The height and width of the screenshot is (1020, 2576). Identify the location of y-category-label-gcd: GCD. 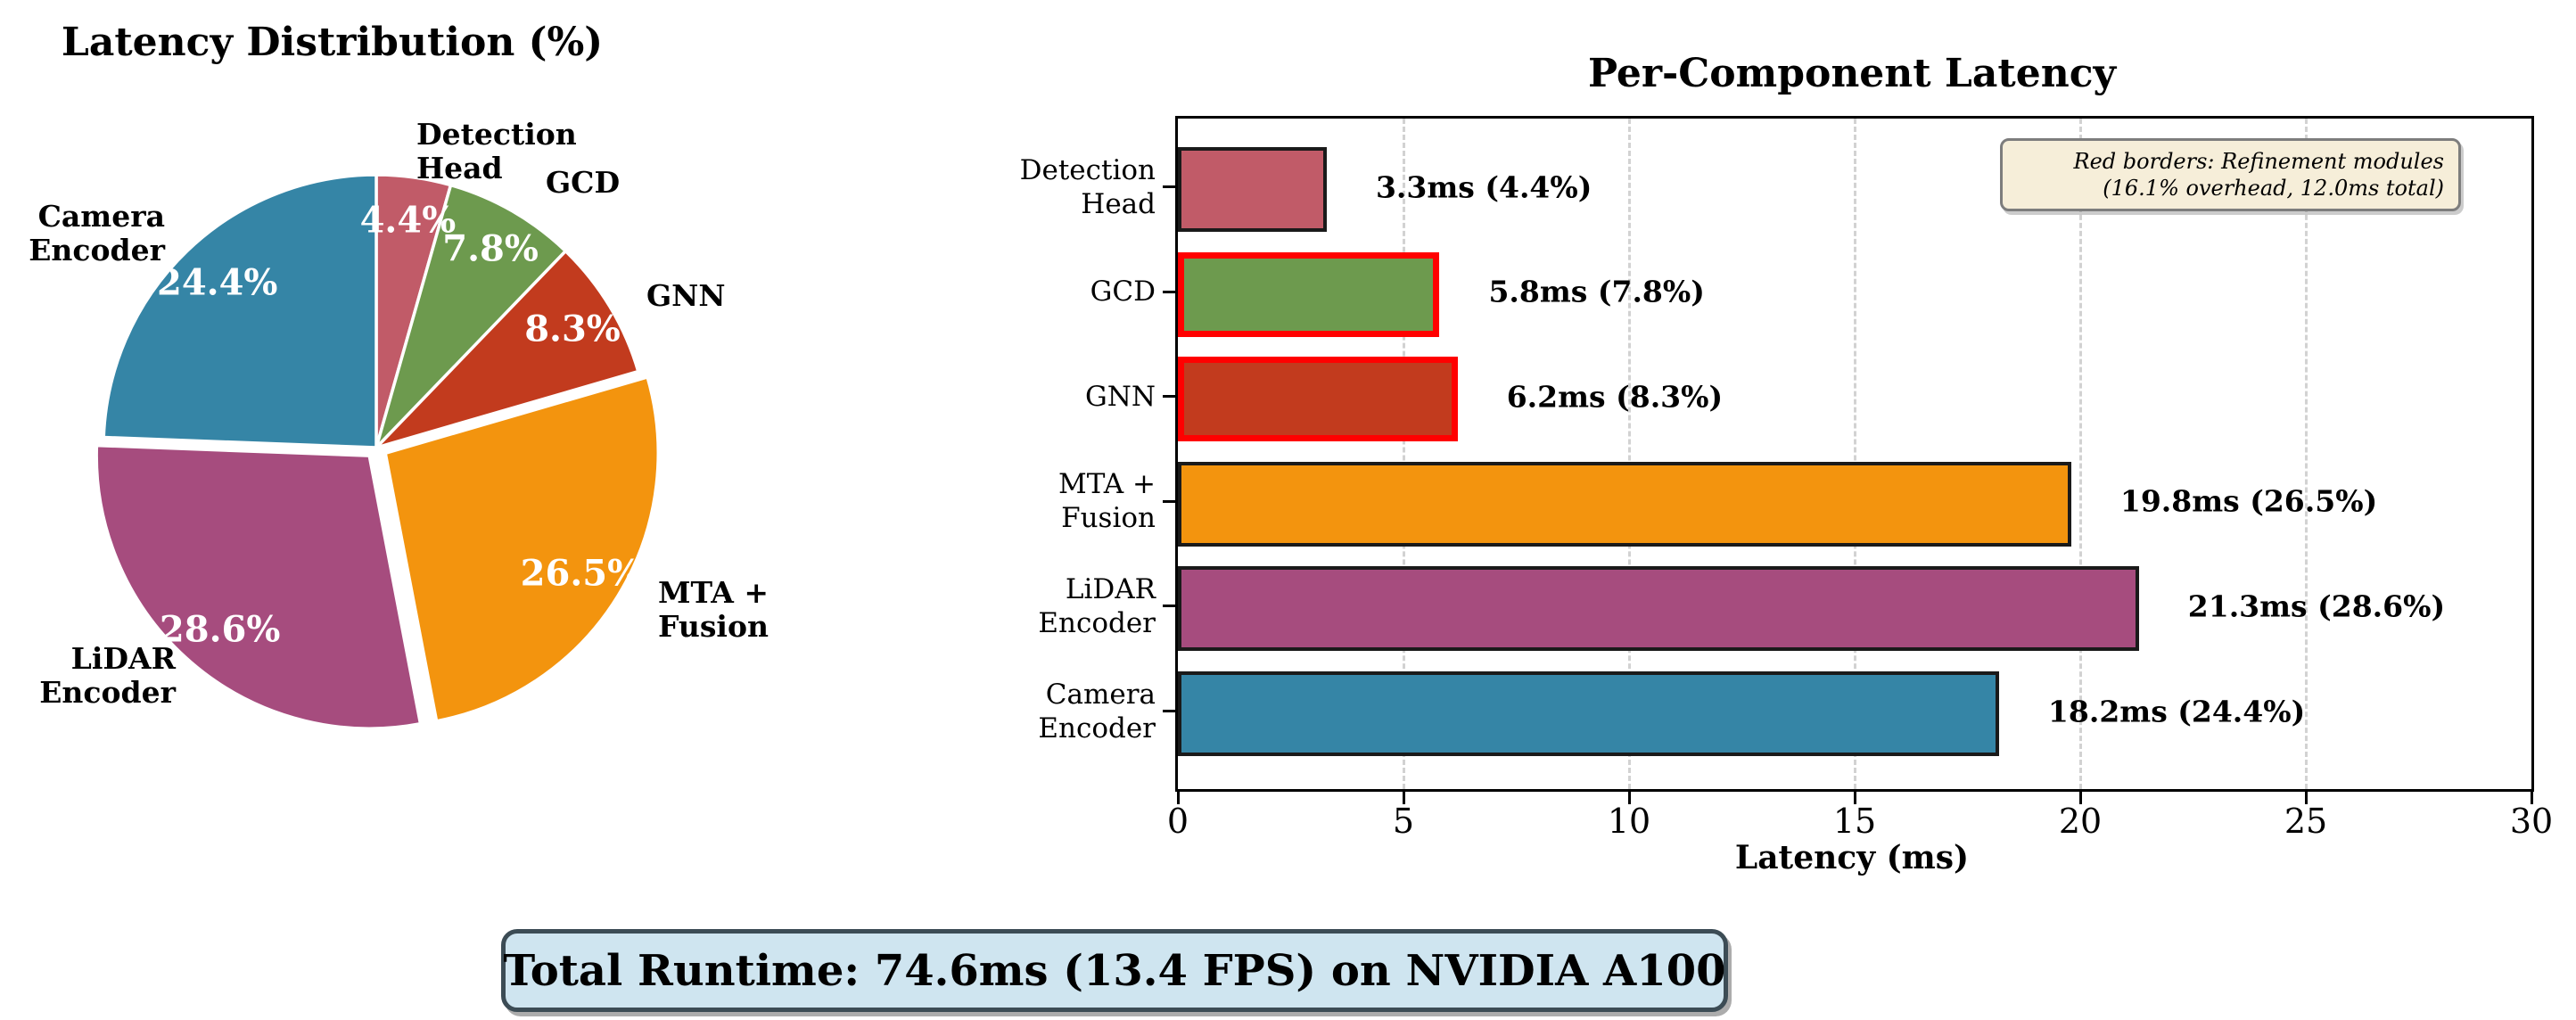
(1123, 292).